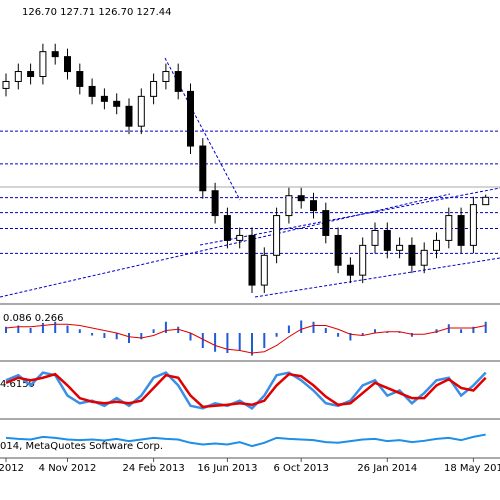  Describe the element at coordinates (153, 468) in the screenshot. I see `x-tick-label: 24 Feb 2013` at that location.